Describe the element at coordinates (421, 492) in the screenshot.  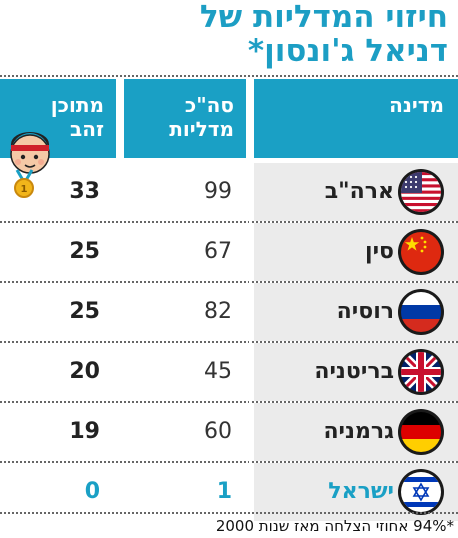
I see `israel-flag-icon` at that location.